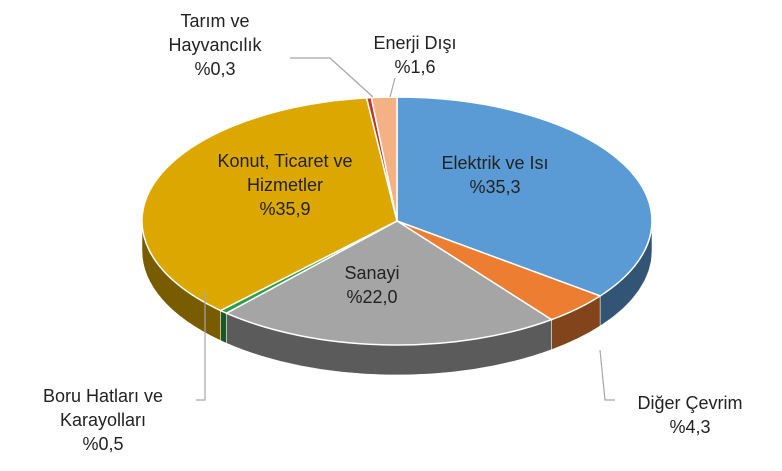 The height and width of the screenshot is (471, 782). I want to click on label-value: %35,9, so click(285, 209).